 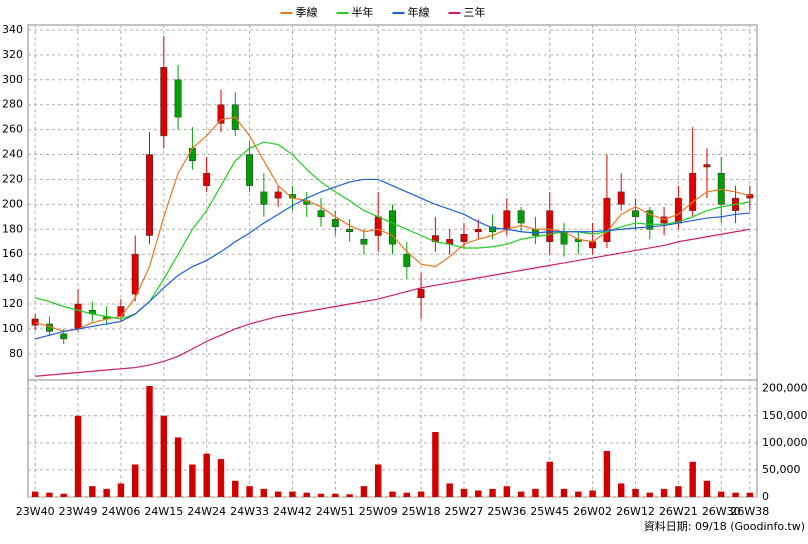 What do you see at coordinates (12, 29) in the screenshot?
I see `y-tick-label: 340` at bounding box center [12, 29].